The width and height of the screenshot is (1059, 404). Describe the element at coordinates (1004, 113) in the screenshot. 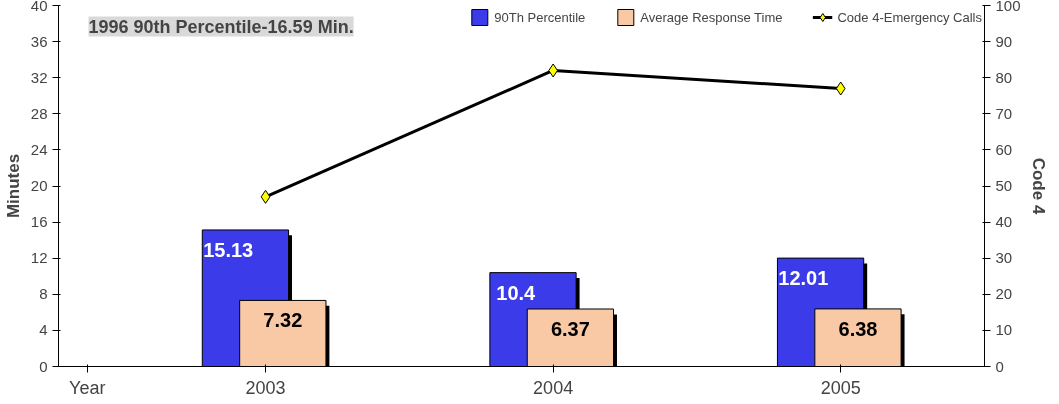

I see `y2-tick-label: 70` at that location.